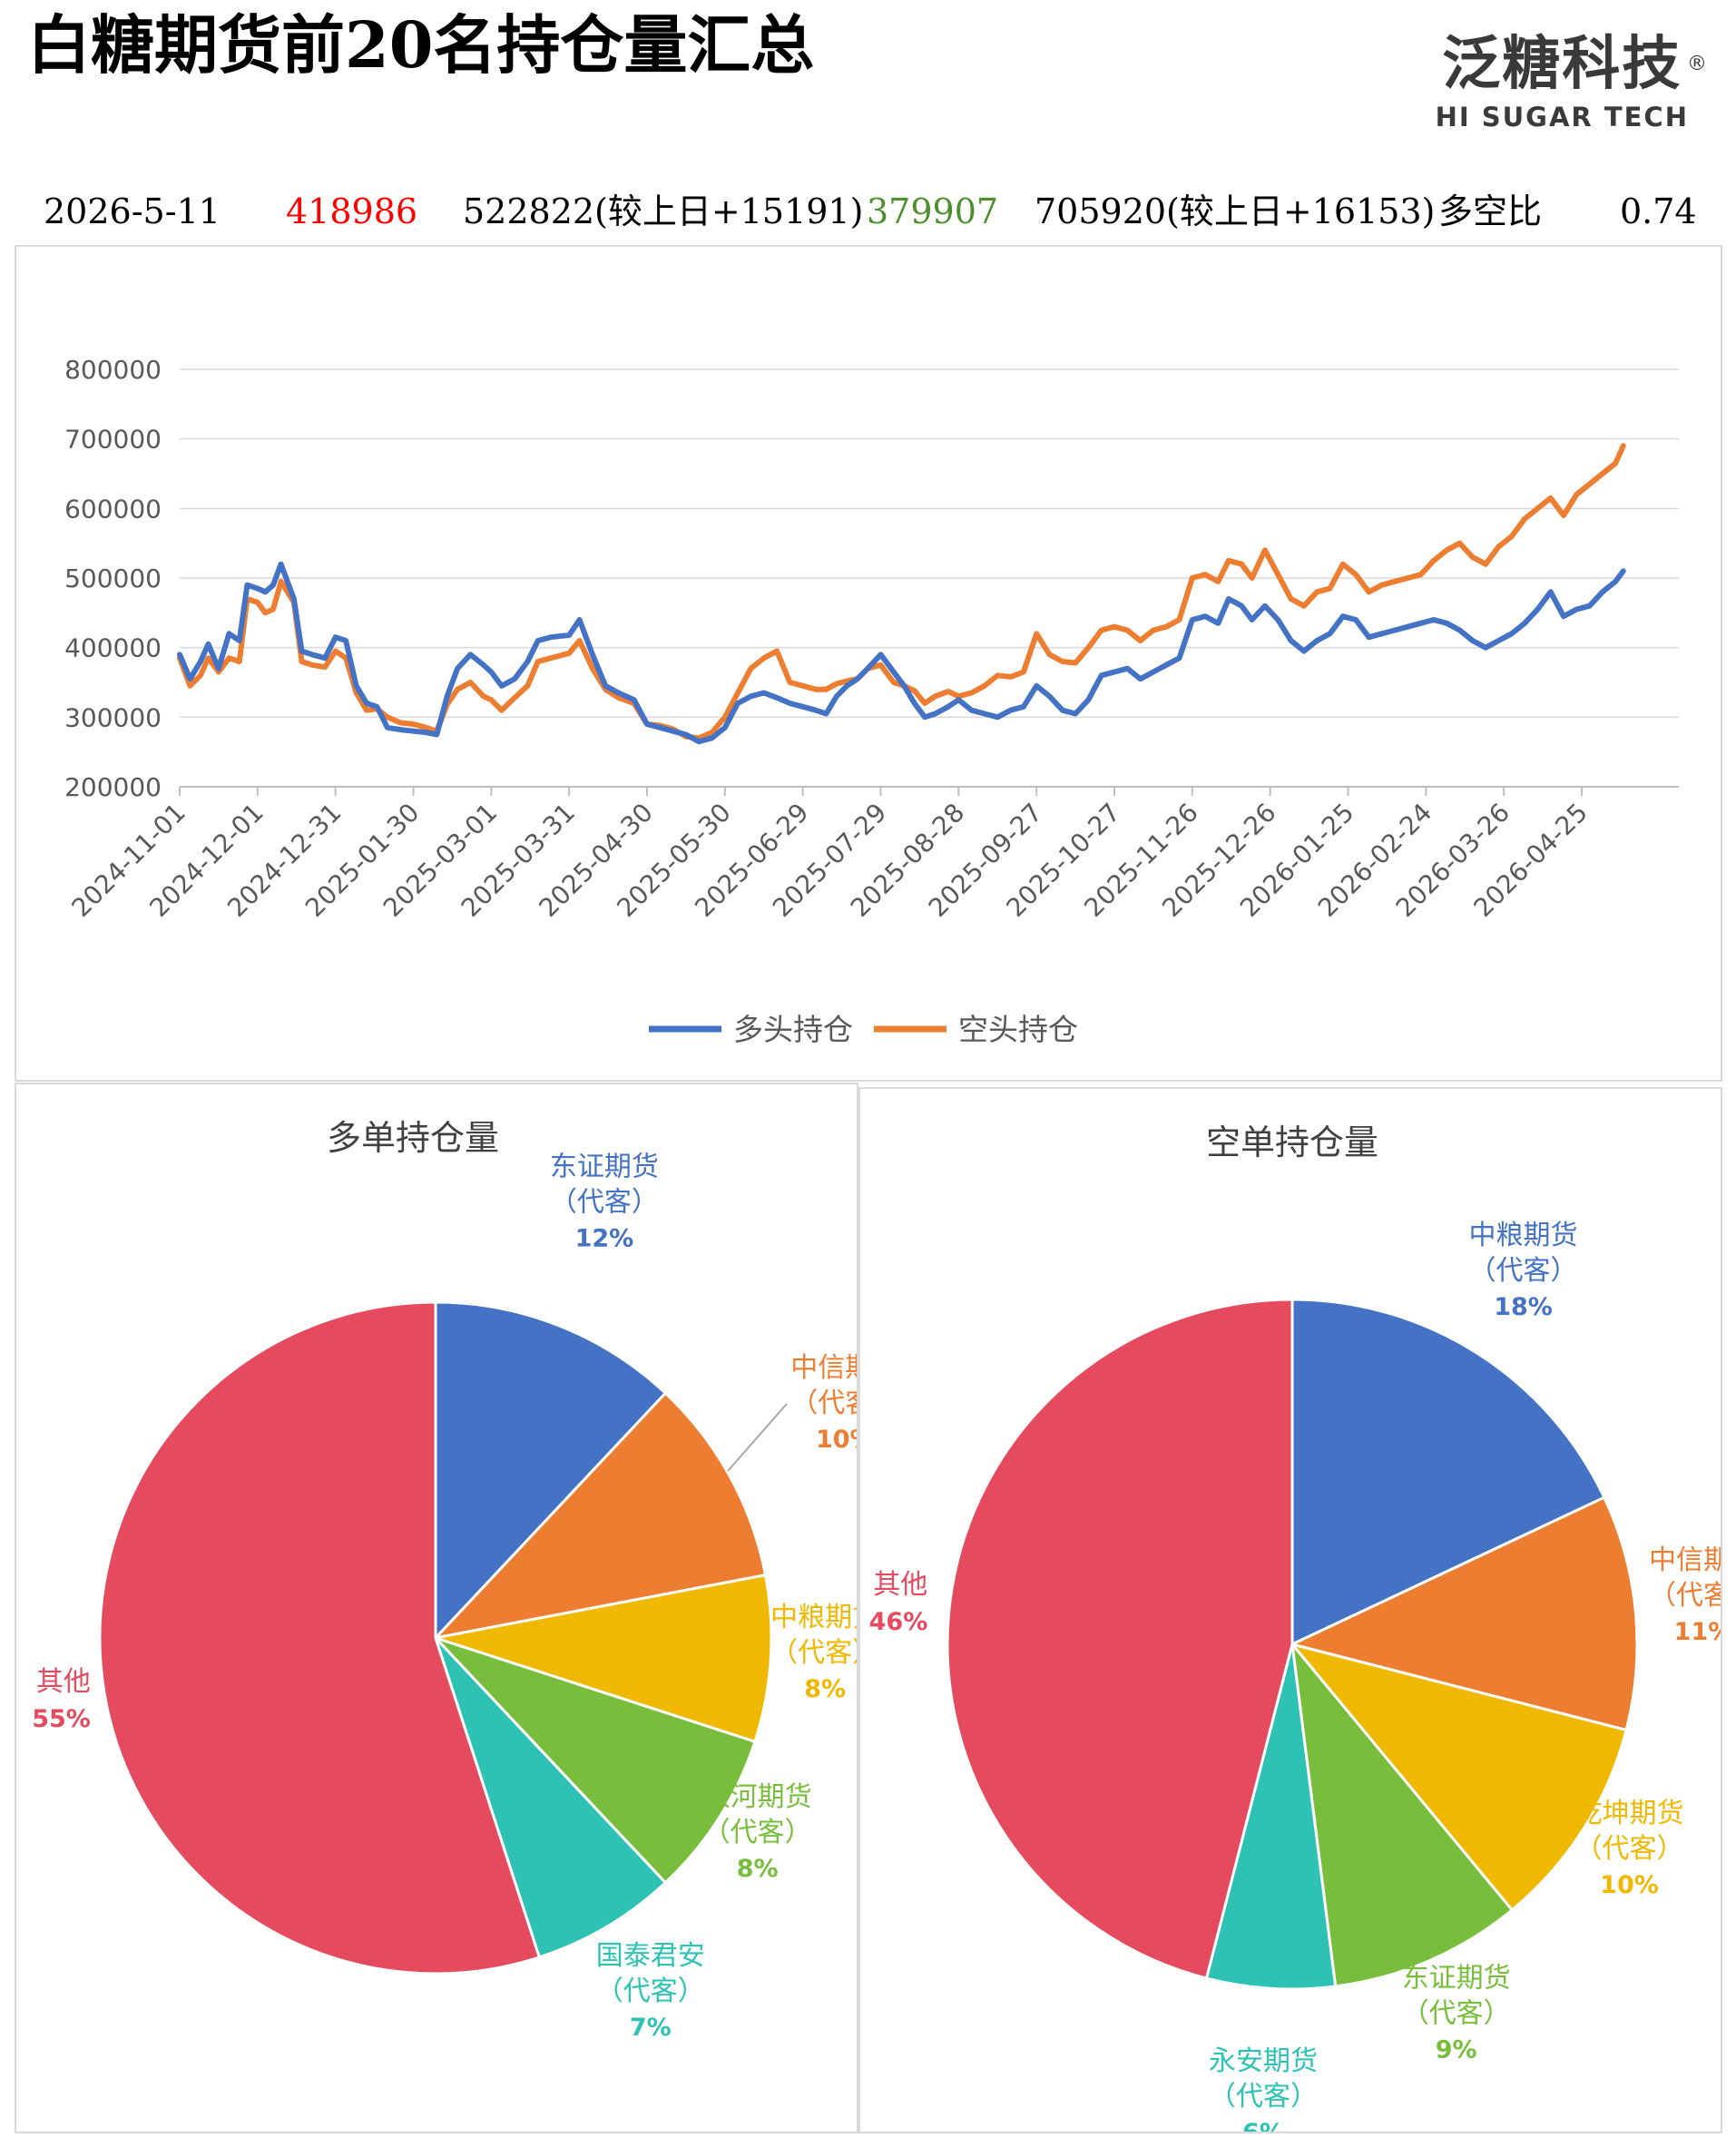 This screenshot has width=1736, height=2147. Describe the element at coordinates (933, 211) in the screenshot. I see `summary-short-value: 379907` at that location.